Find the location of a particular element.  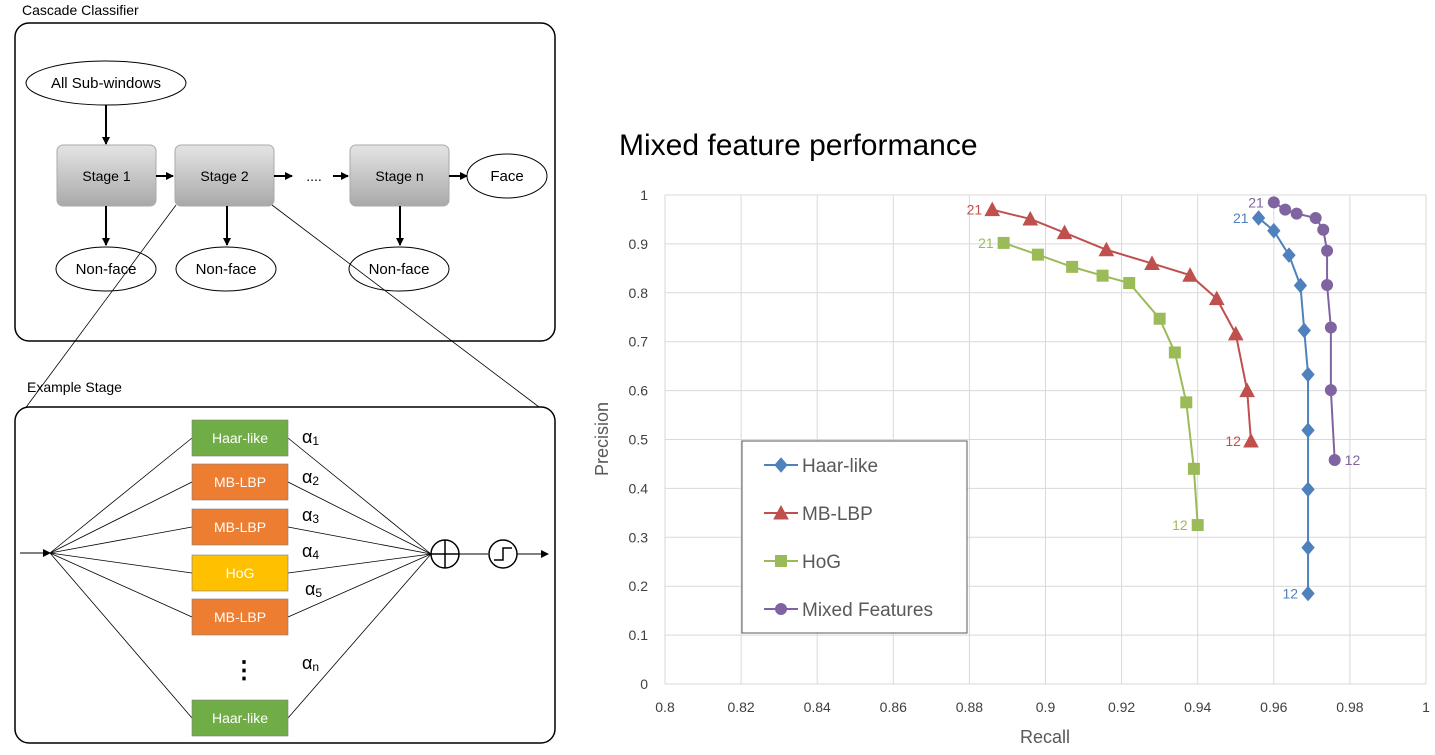

legend-label: MB-LBP is located at coordinates (837, 514).